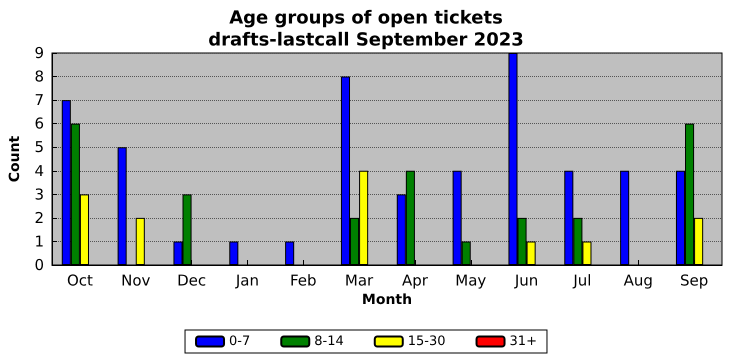 The height and width of the screenshot is (361, 732). What do you see at coordinates (366, 29) in the screenshot?
I see `chart-title: Age groups of open tickets drafts-lastcall September 2023` at bounding box center [366, 29].